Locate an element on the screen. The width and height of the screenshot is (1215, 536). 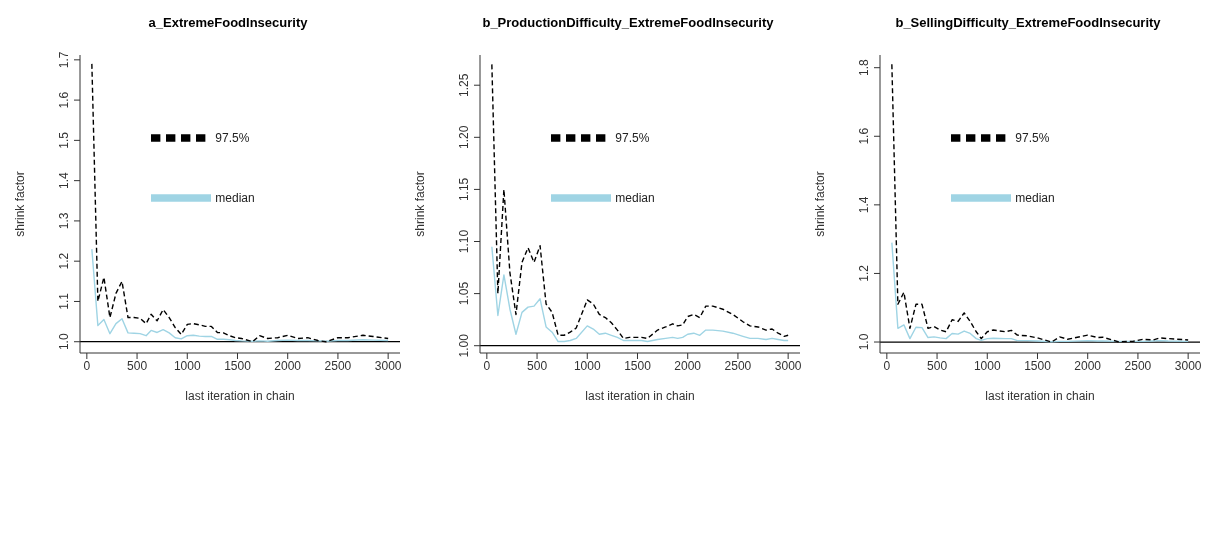
y-tick-label: 1.8 is located at coordinates (864, 68).